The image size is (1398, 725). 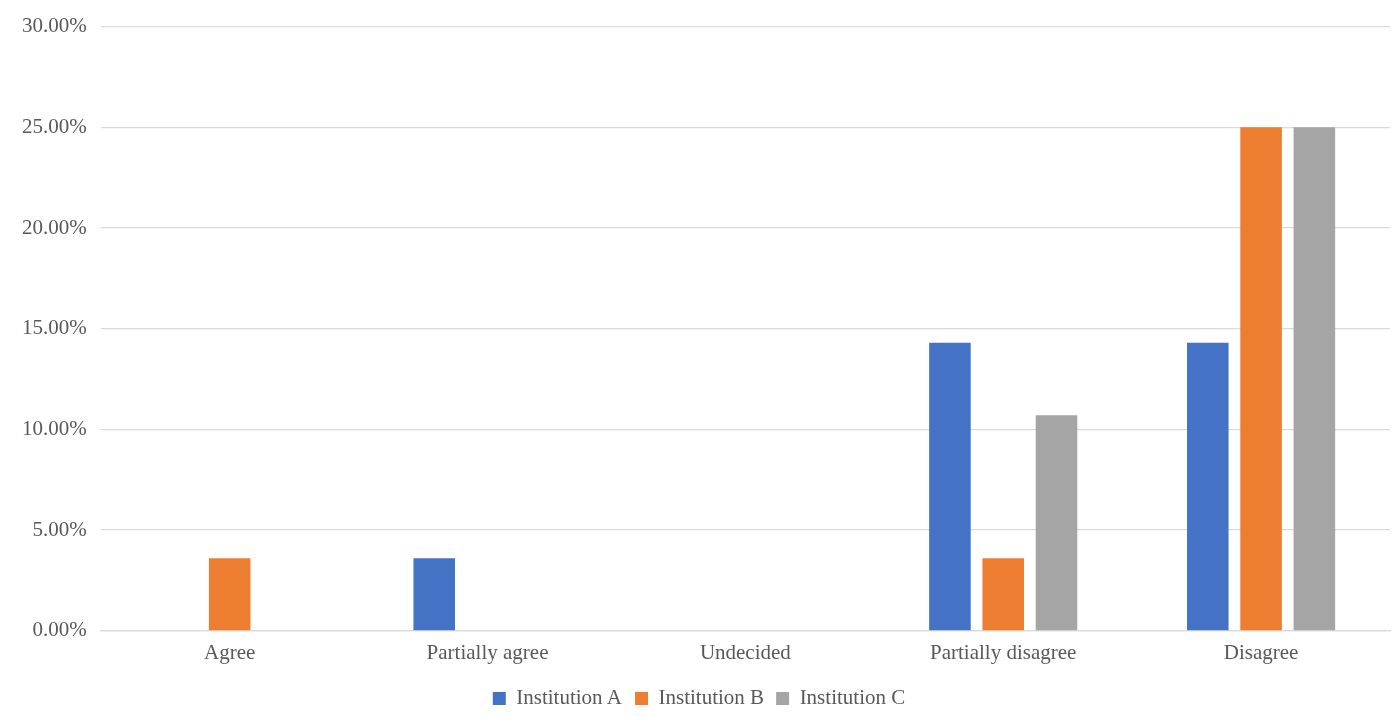 What do you see at coordinates (54, 427) in the screenshot?
I see `y-tick-label: 10.00%` at bounding box center [54, 427].